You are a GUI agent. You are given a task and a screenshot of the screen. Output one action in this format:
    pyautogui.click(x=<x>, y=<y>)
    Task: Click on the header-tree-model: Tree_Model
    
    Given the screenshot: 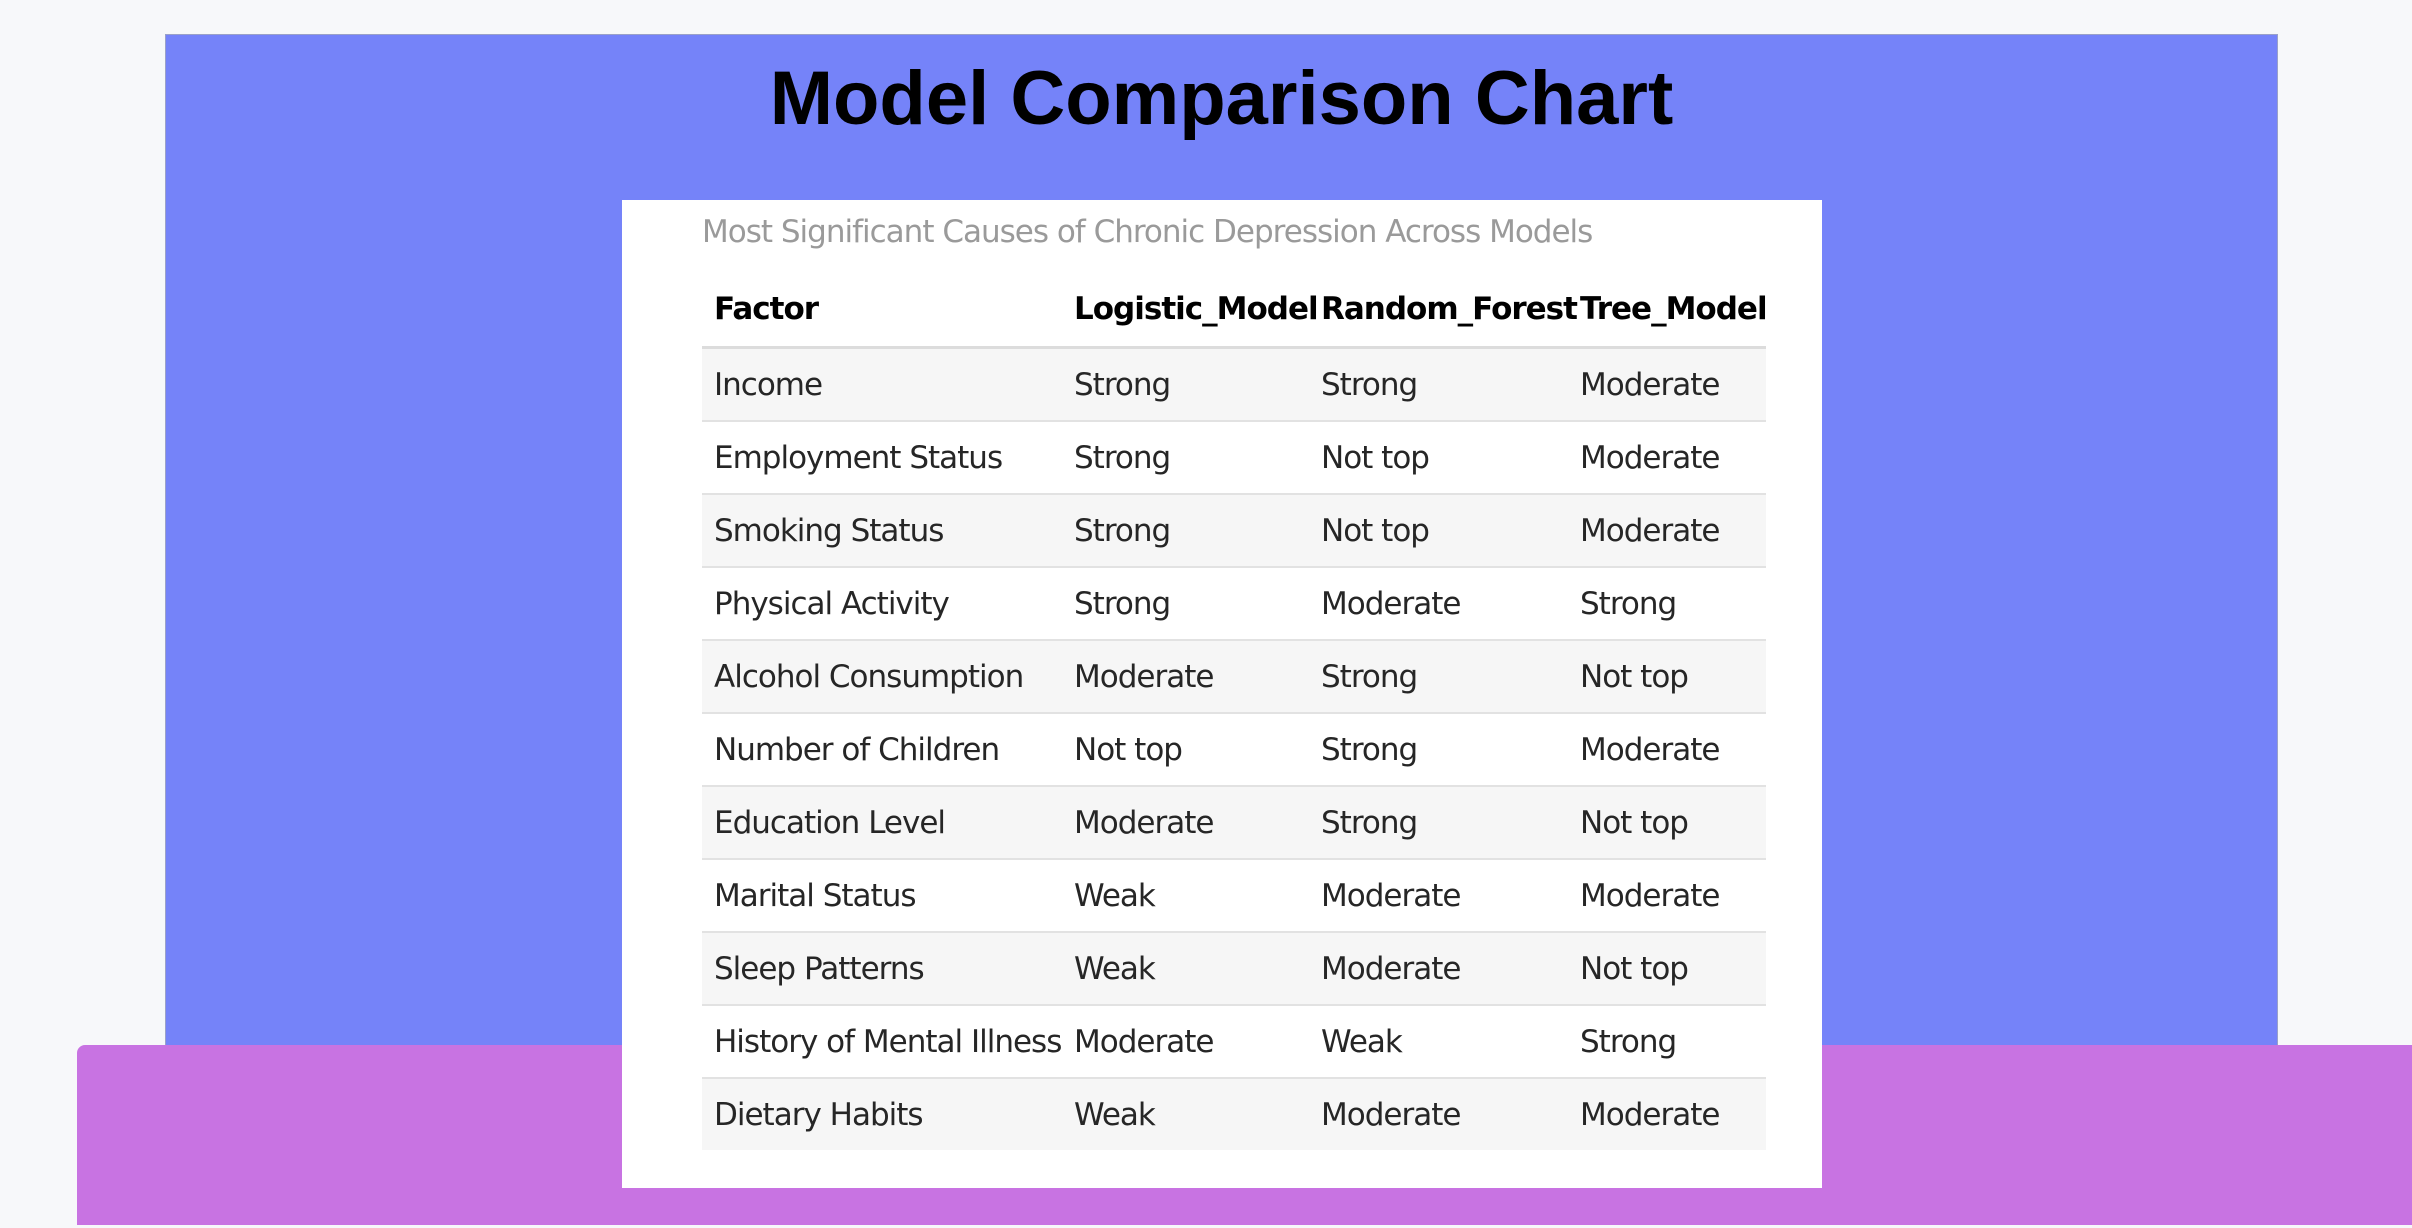 What is the action you would take?
    pyautogui.click(x=1668, y=310)
    